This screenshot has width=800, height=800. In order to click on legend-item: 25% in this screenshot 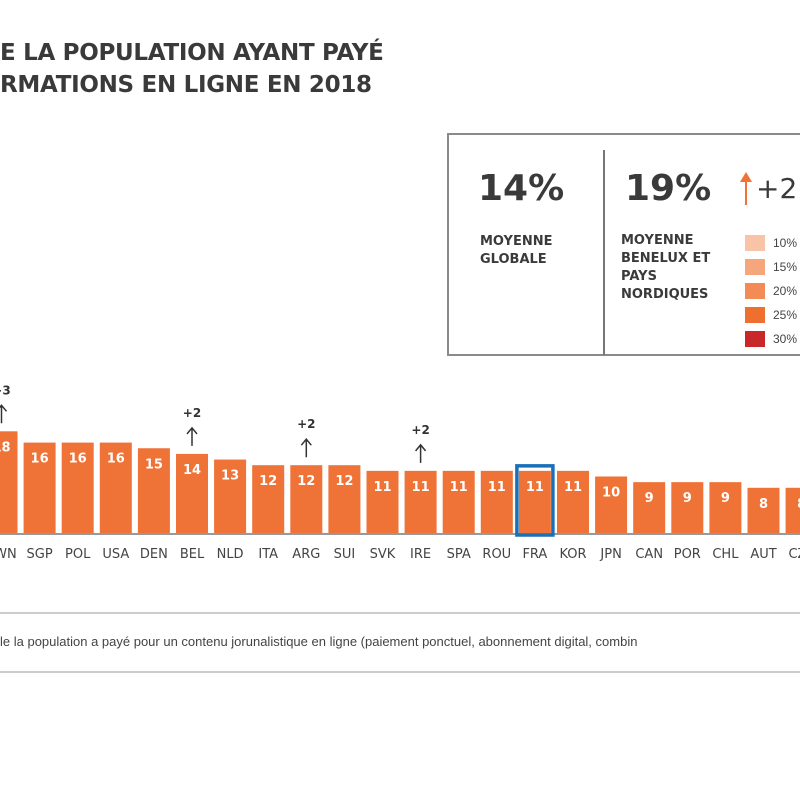, I will do `click(771, 315)`.